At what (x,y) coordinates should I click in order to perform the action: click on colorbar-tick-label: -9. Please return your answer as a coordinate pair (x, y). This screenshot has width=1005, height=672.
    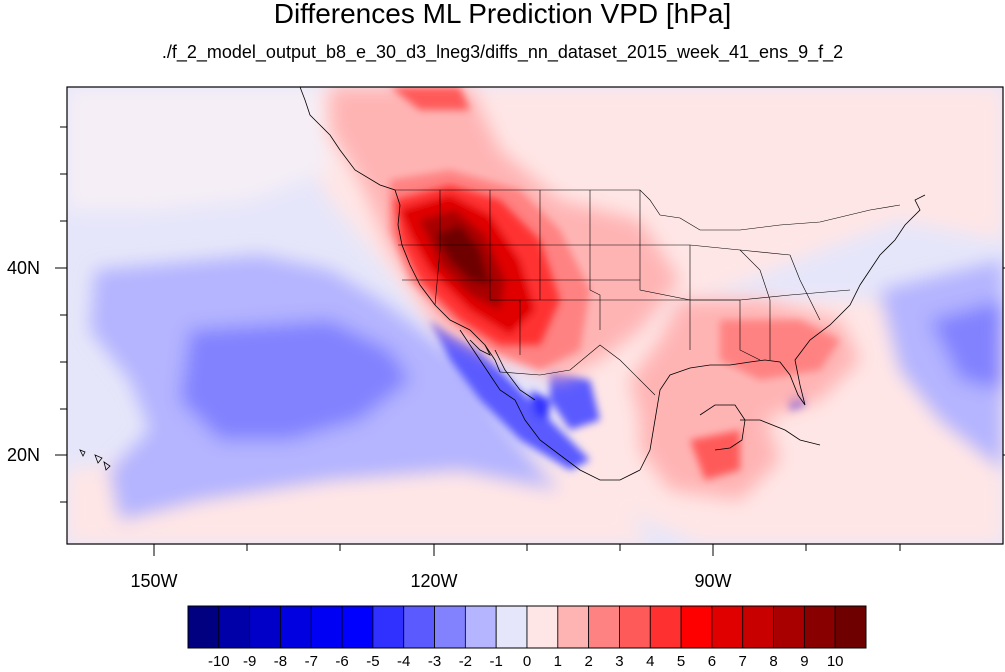
    Looking at the image, I should click on (249, 661).